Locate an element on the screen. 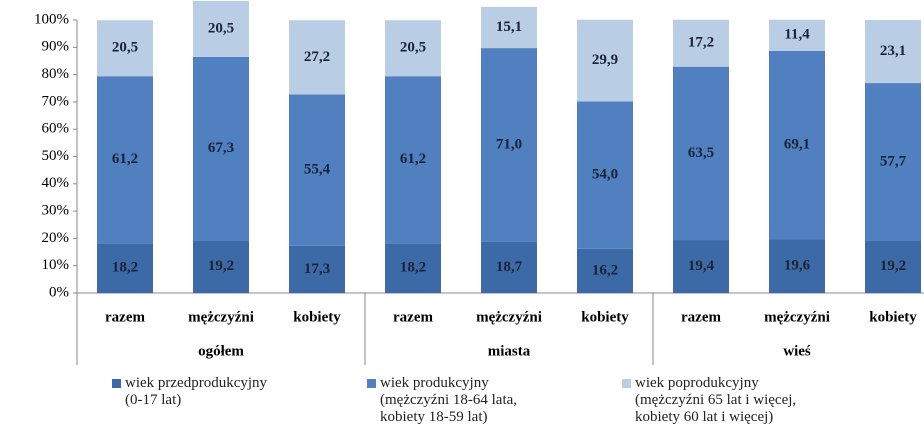 This screenshot has height=445, width=924. y-tick-label: 100% is located at coordinates (51, 19).